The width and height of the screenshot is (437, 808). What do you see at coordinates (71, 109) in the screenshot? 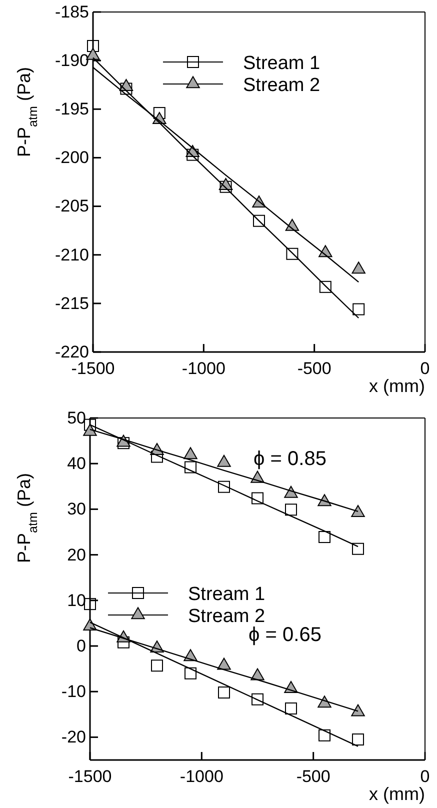
I see `y-tick-label: -195` at bounding box center [71, 109].